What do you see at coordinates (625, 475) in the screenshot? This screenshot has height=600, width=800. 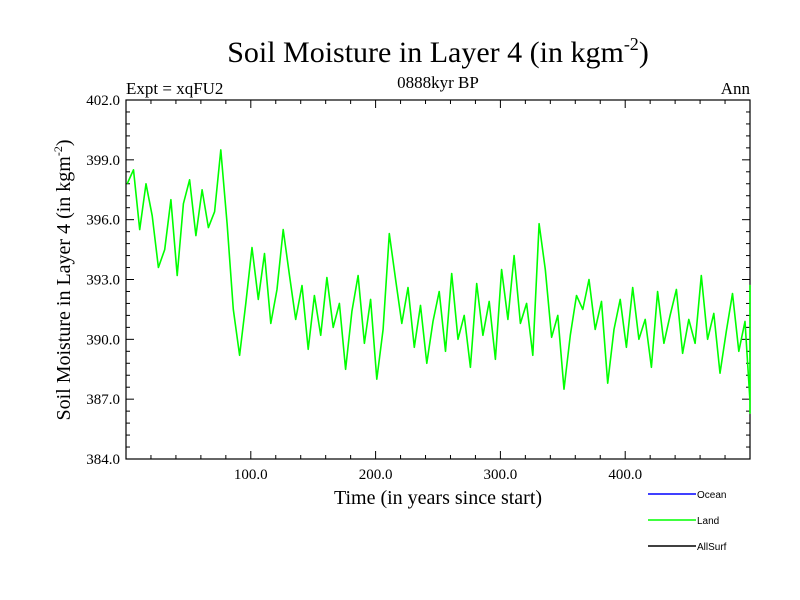 I see `x-tick-label: 400.0` at bounding box center [625, 475].